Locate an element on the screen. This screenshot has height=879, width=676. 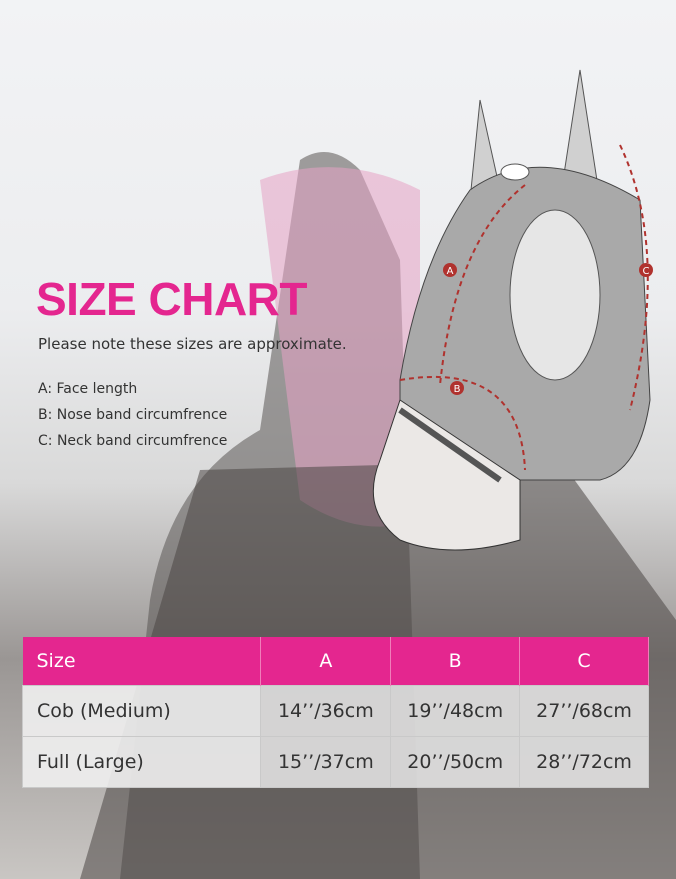
table-header: Size A B C is located at coordinates (335, 661).